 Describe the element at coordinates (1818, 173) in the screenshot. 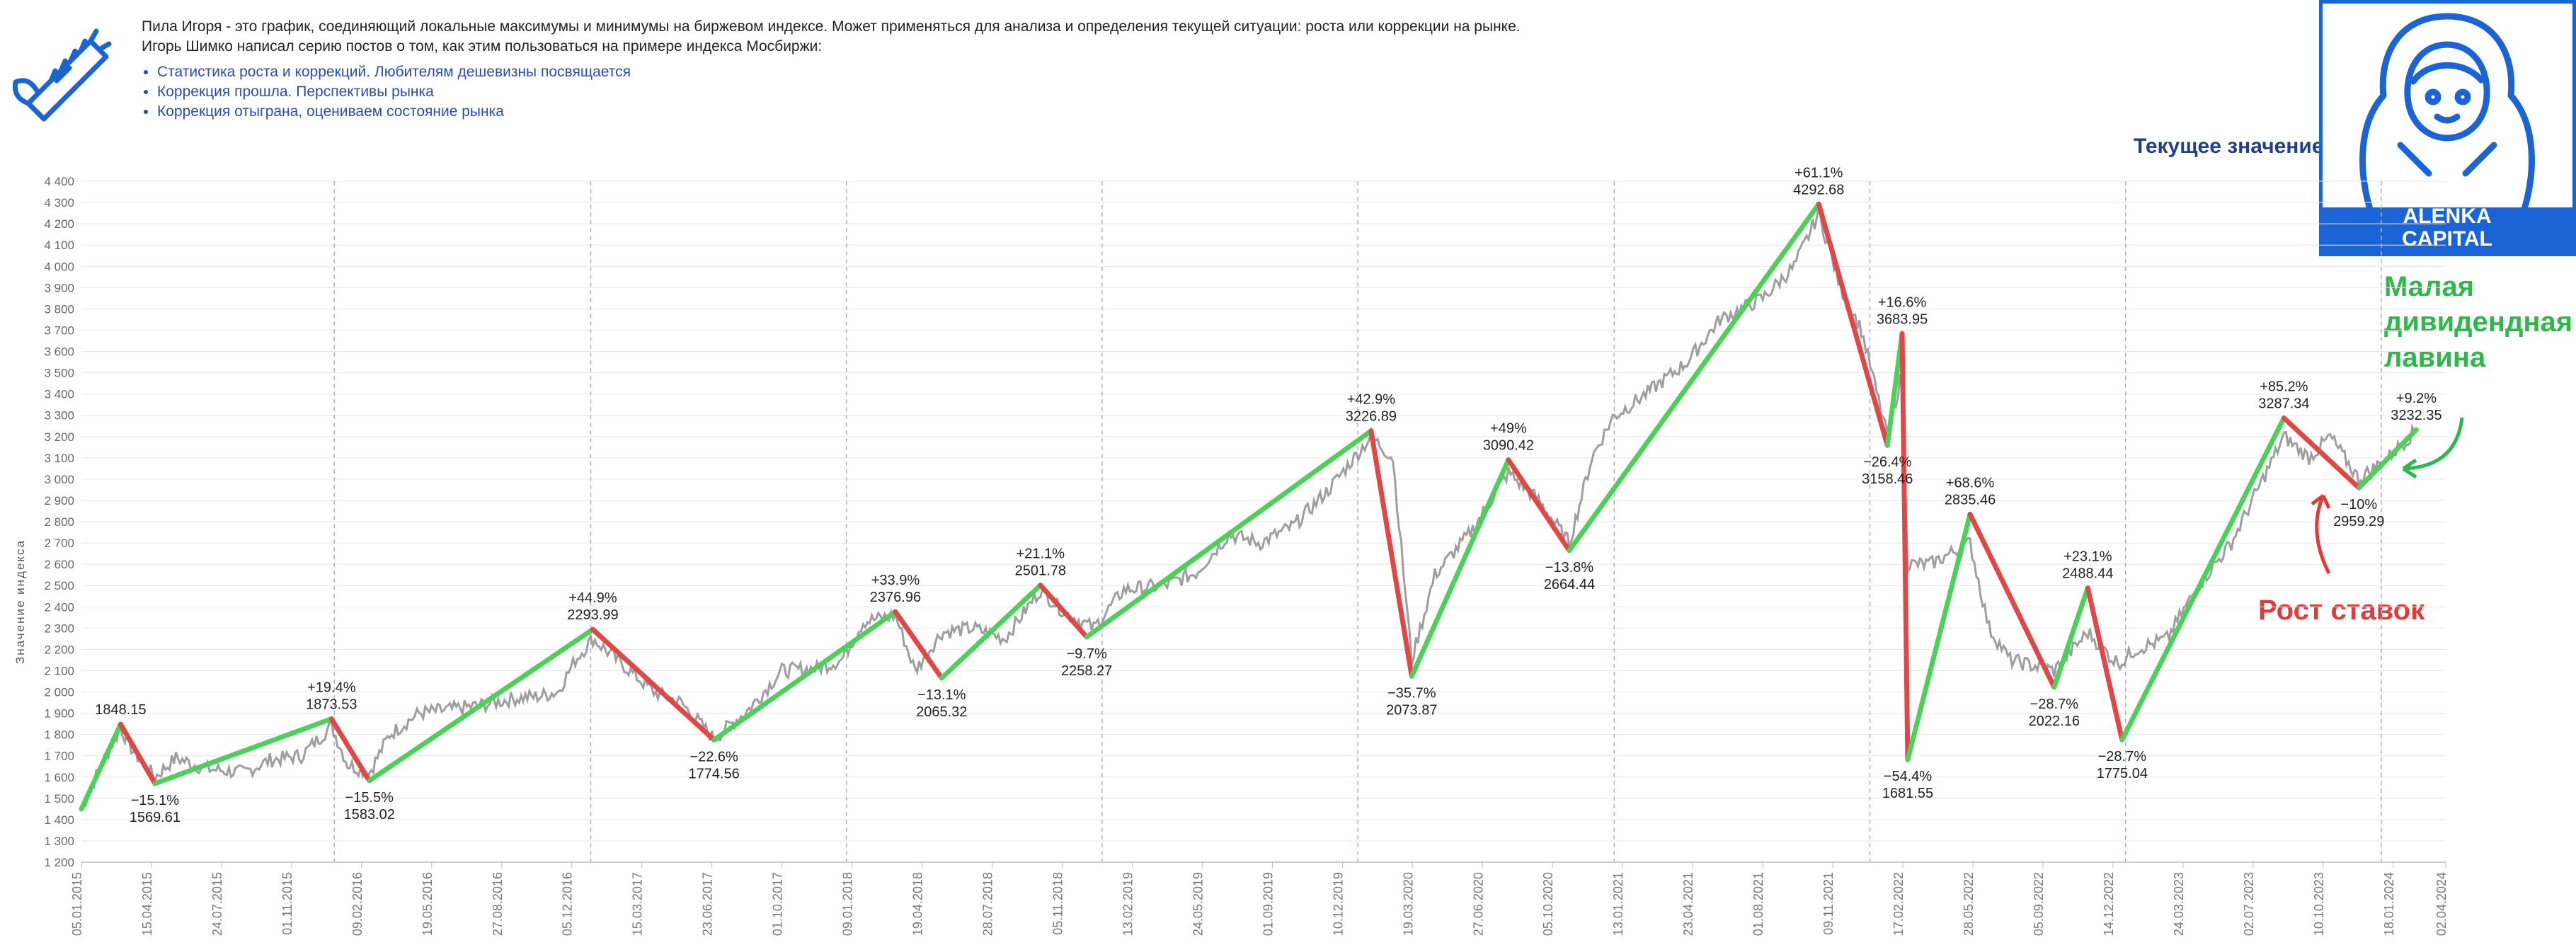

I see `saw-point-label: +61.1%` at that location.